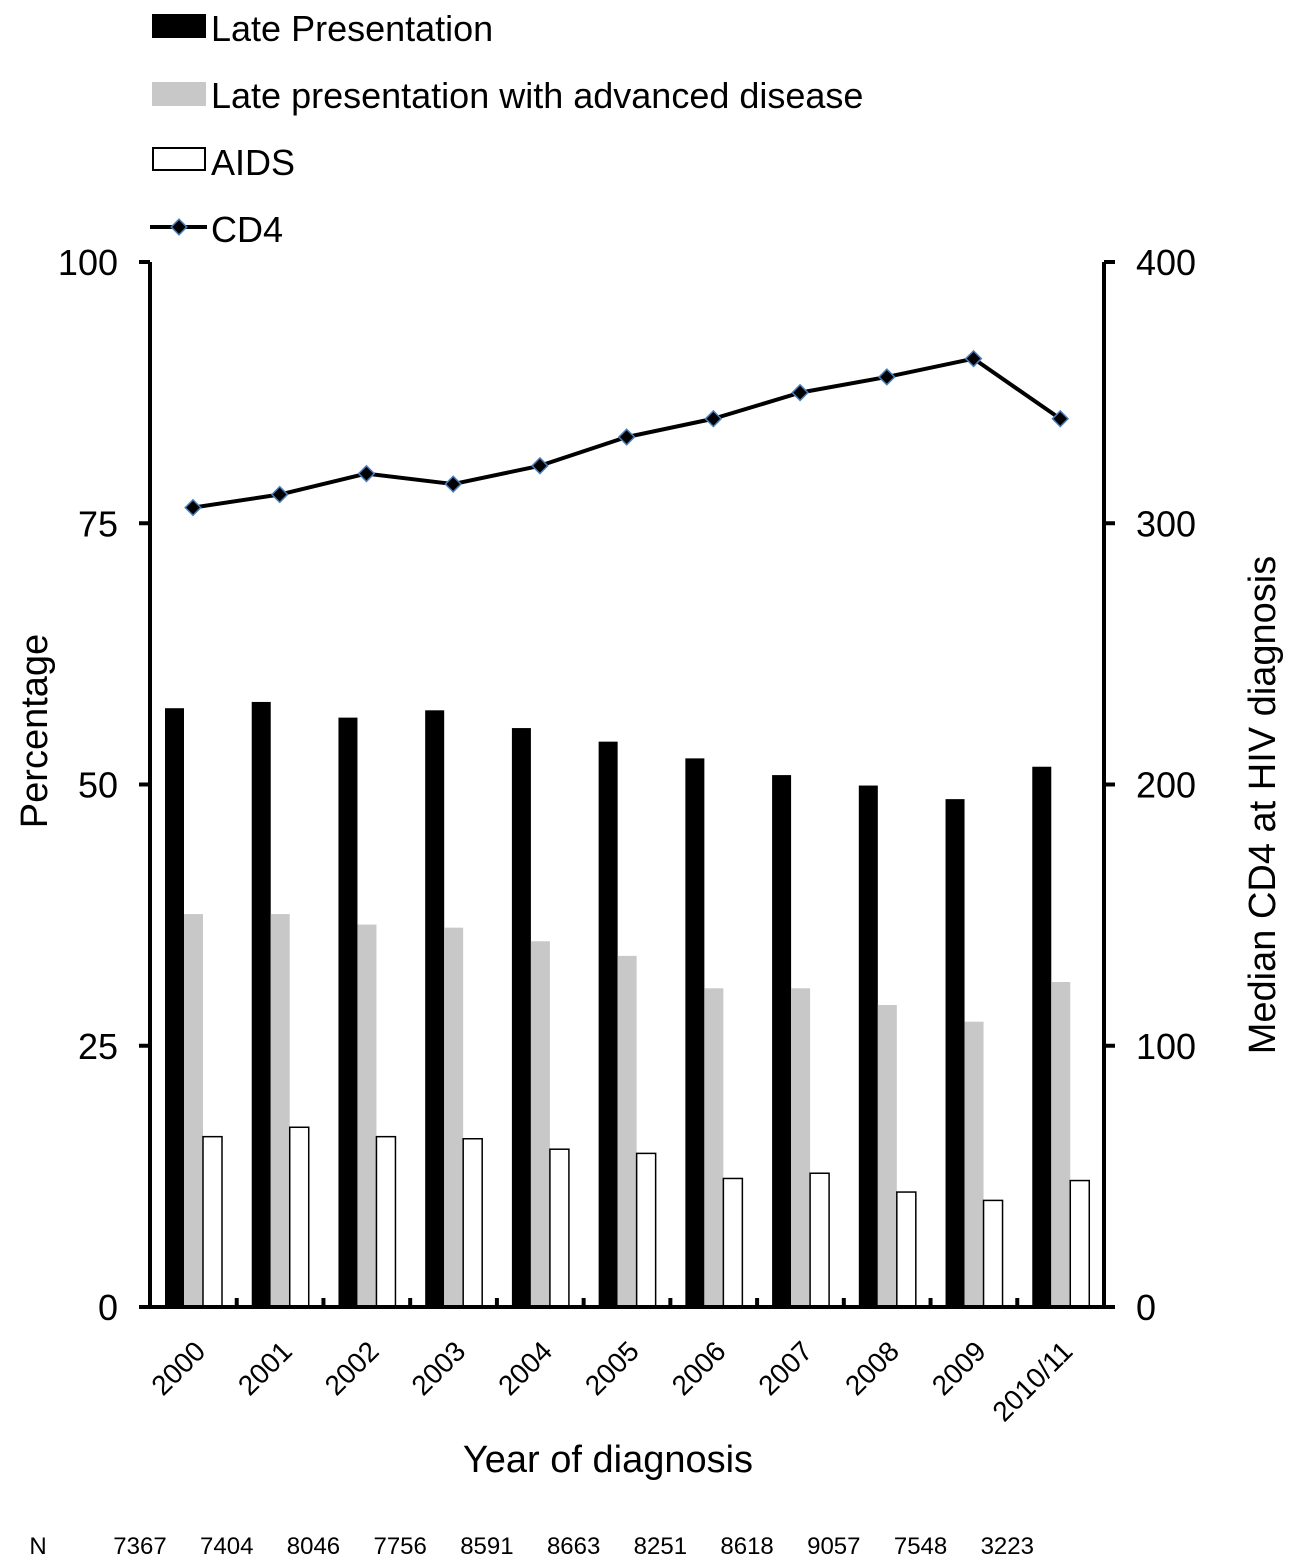  What do you see at coordinates (179, 26) in the screenshot?
I see `legend-swatch-late-presentation` at bounding box center [179, 26].